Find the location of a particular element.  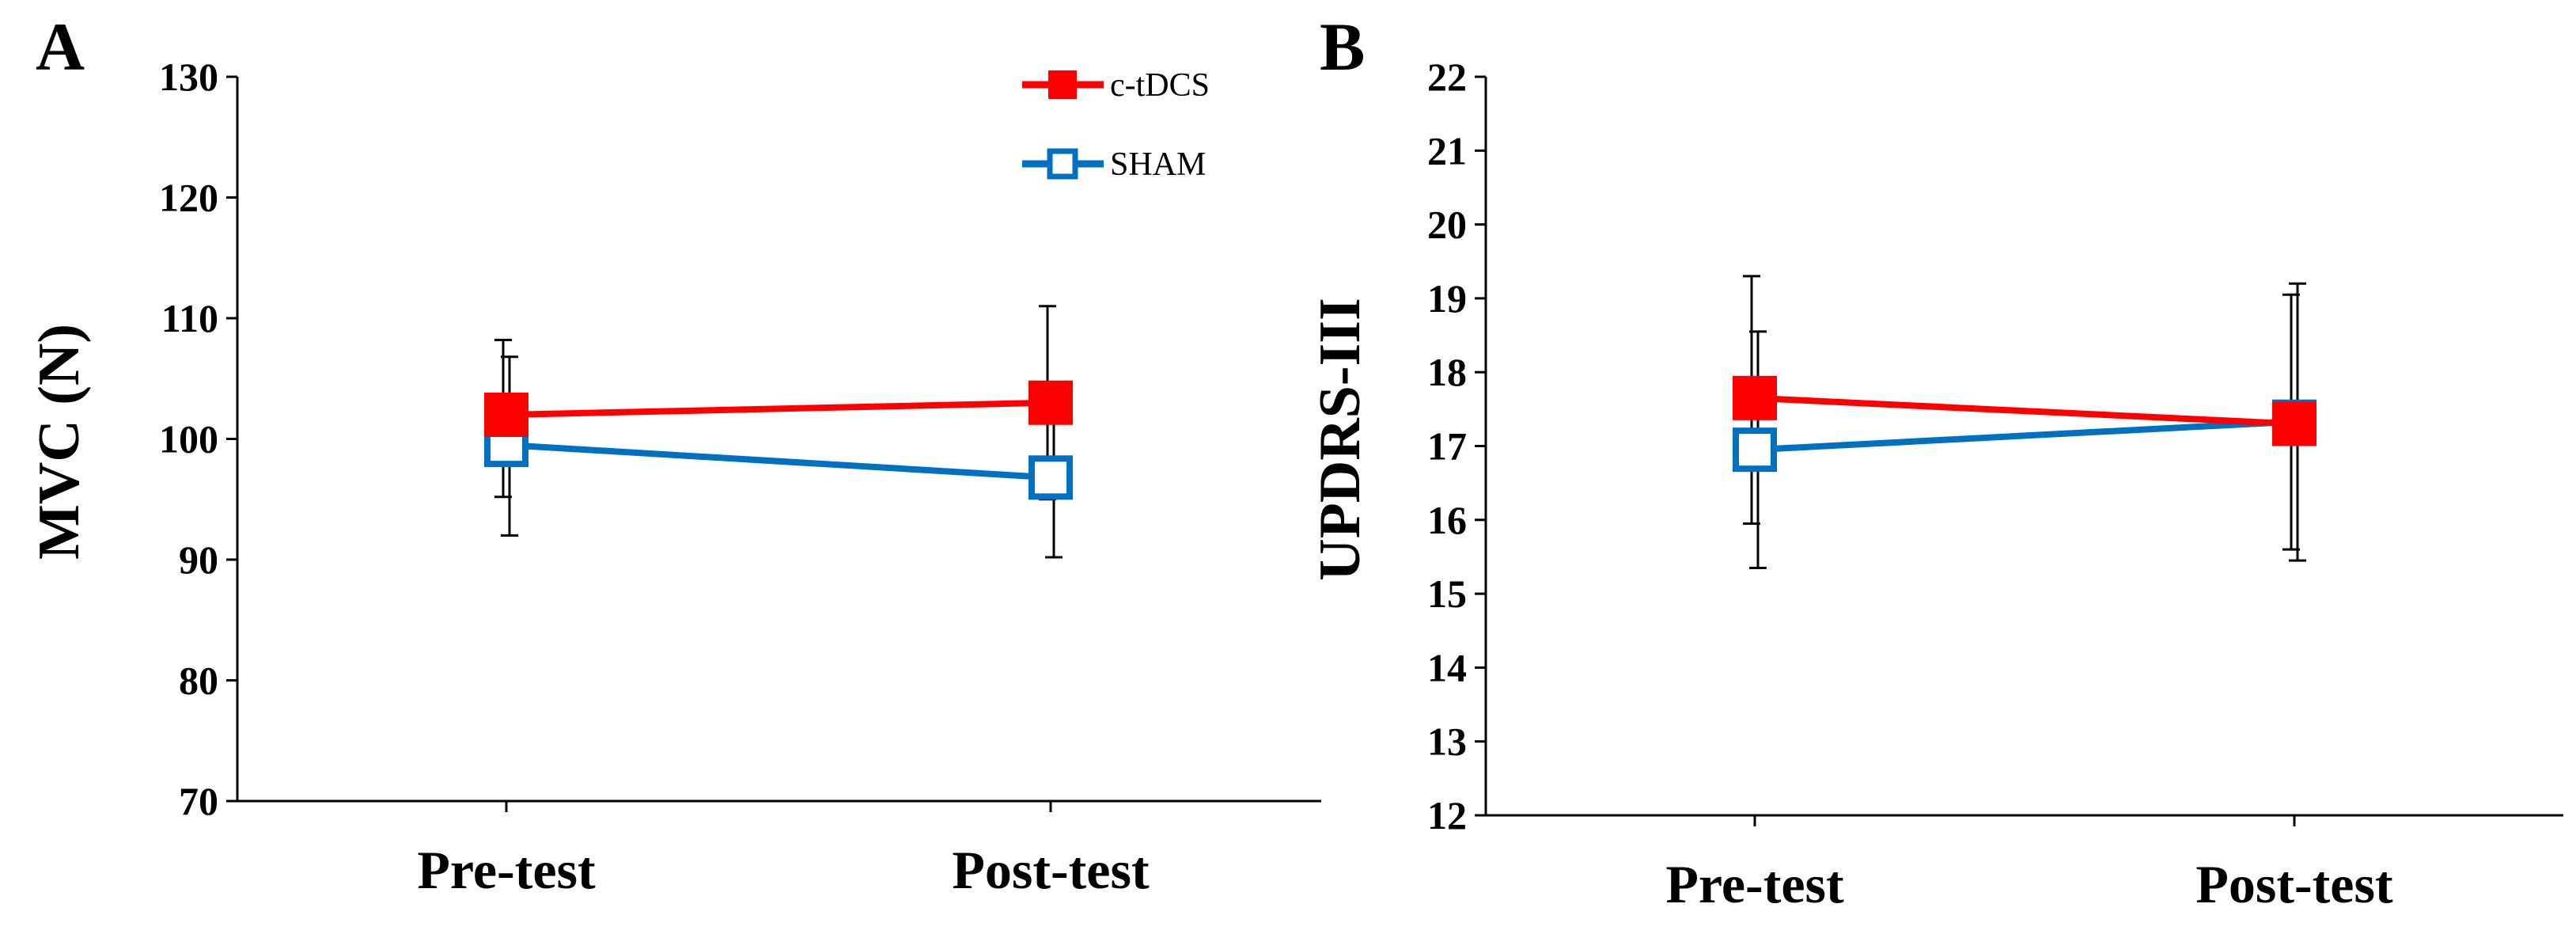

panel-a-y-tick-label: 90 is located at coordinates (198, 559).